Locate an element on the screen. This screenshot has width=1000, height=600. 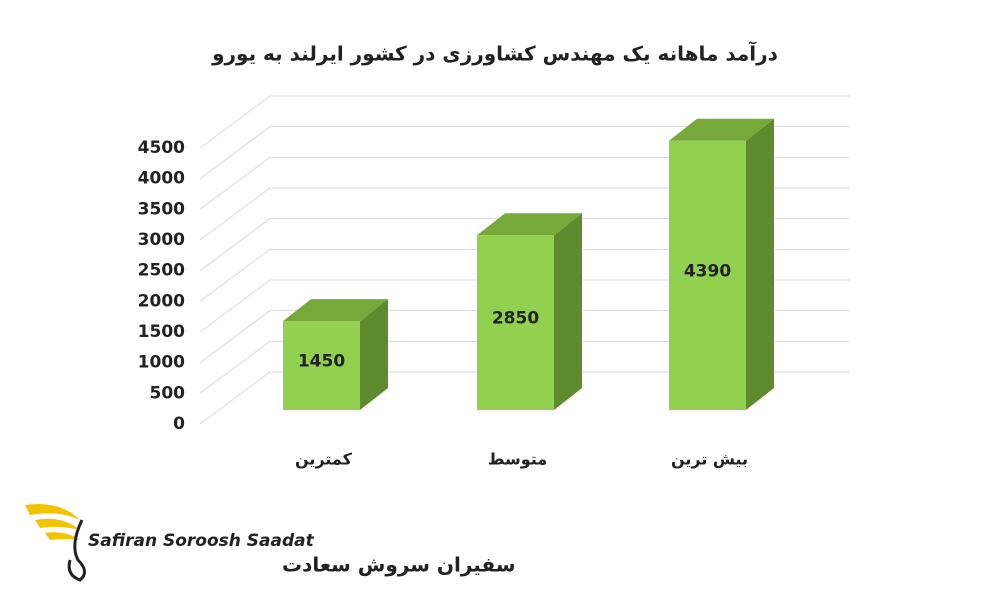
logo: Safiran Soroosh Saadat سفیران سروش سعادت is located at coordinates (270, 543).